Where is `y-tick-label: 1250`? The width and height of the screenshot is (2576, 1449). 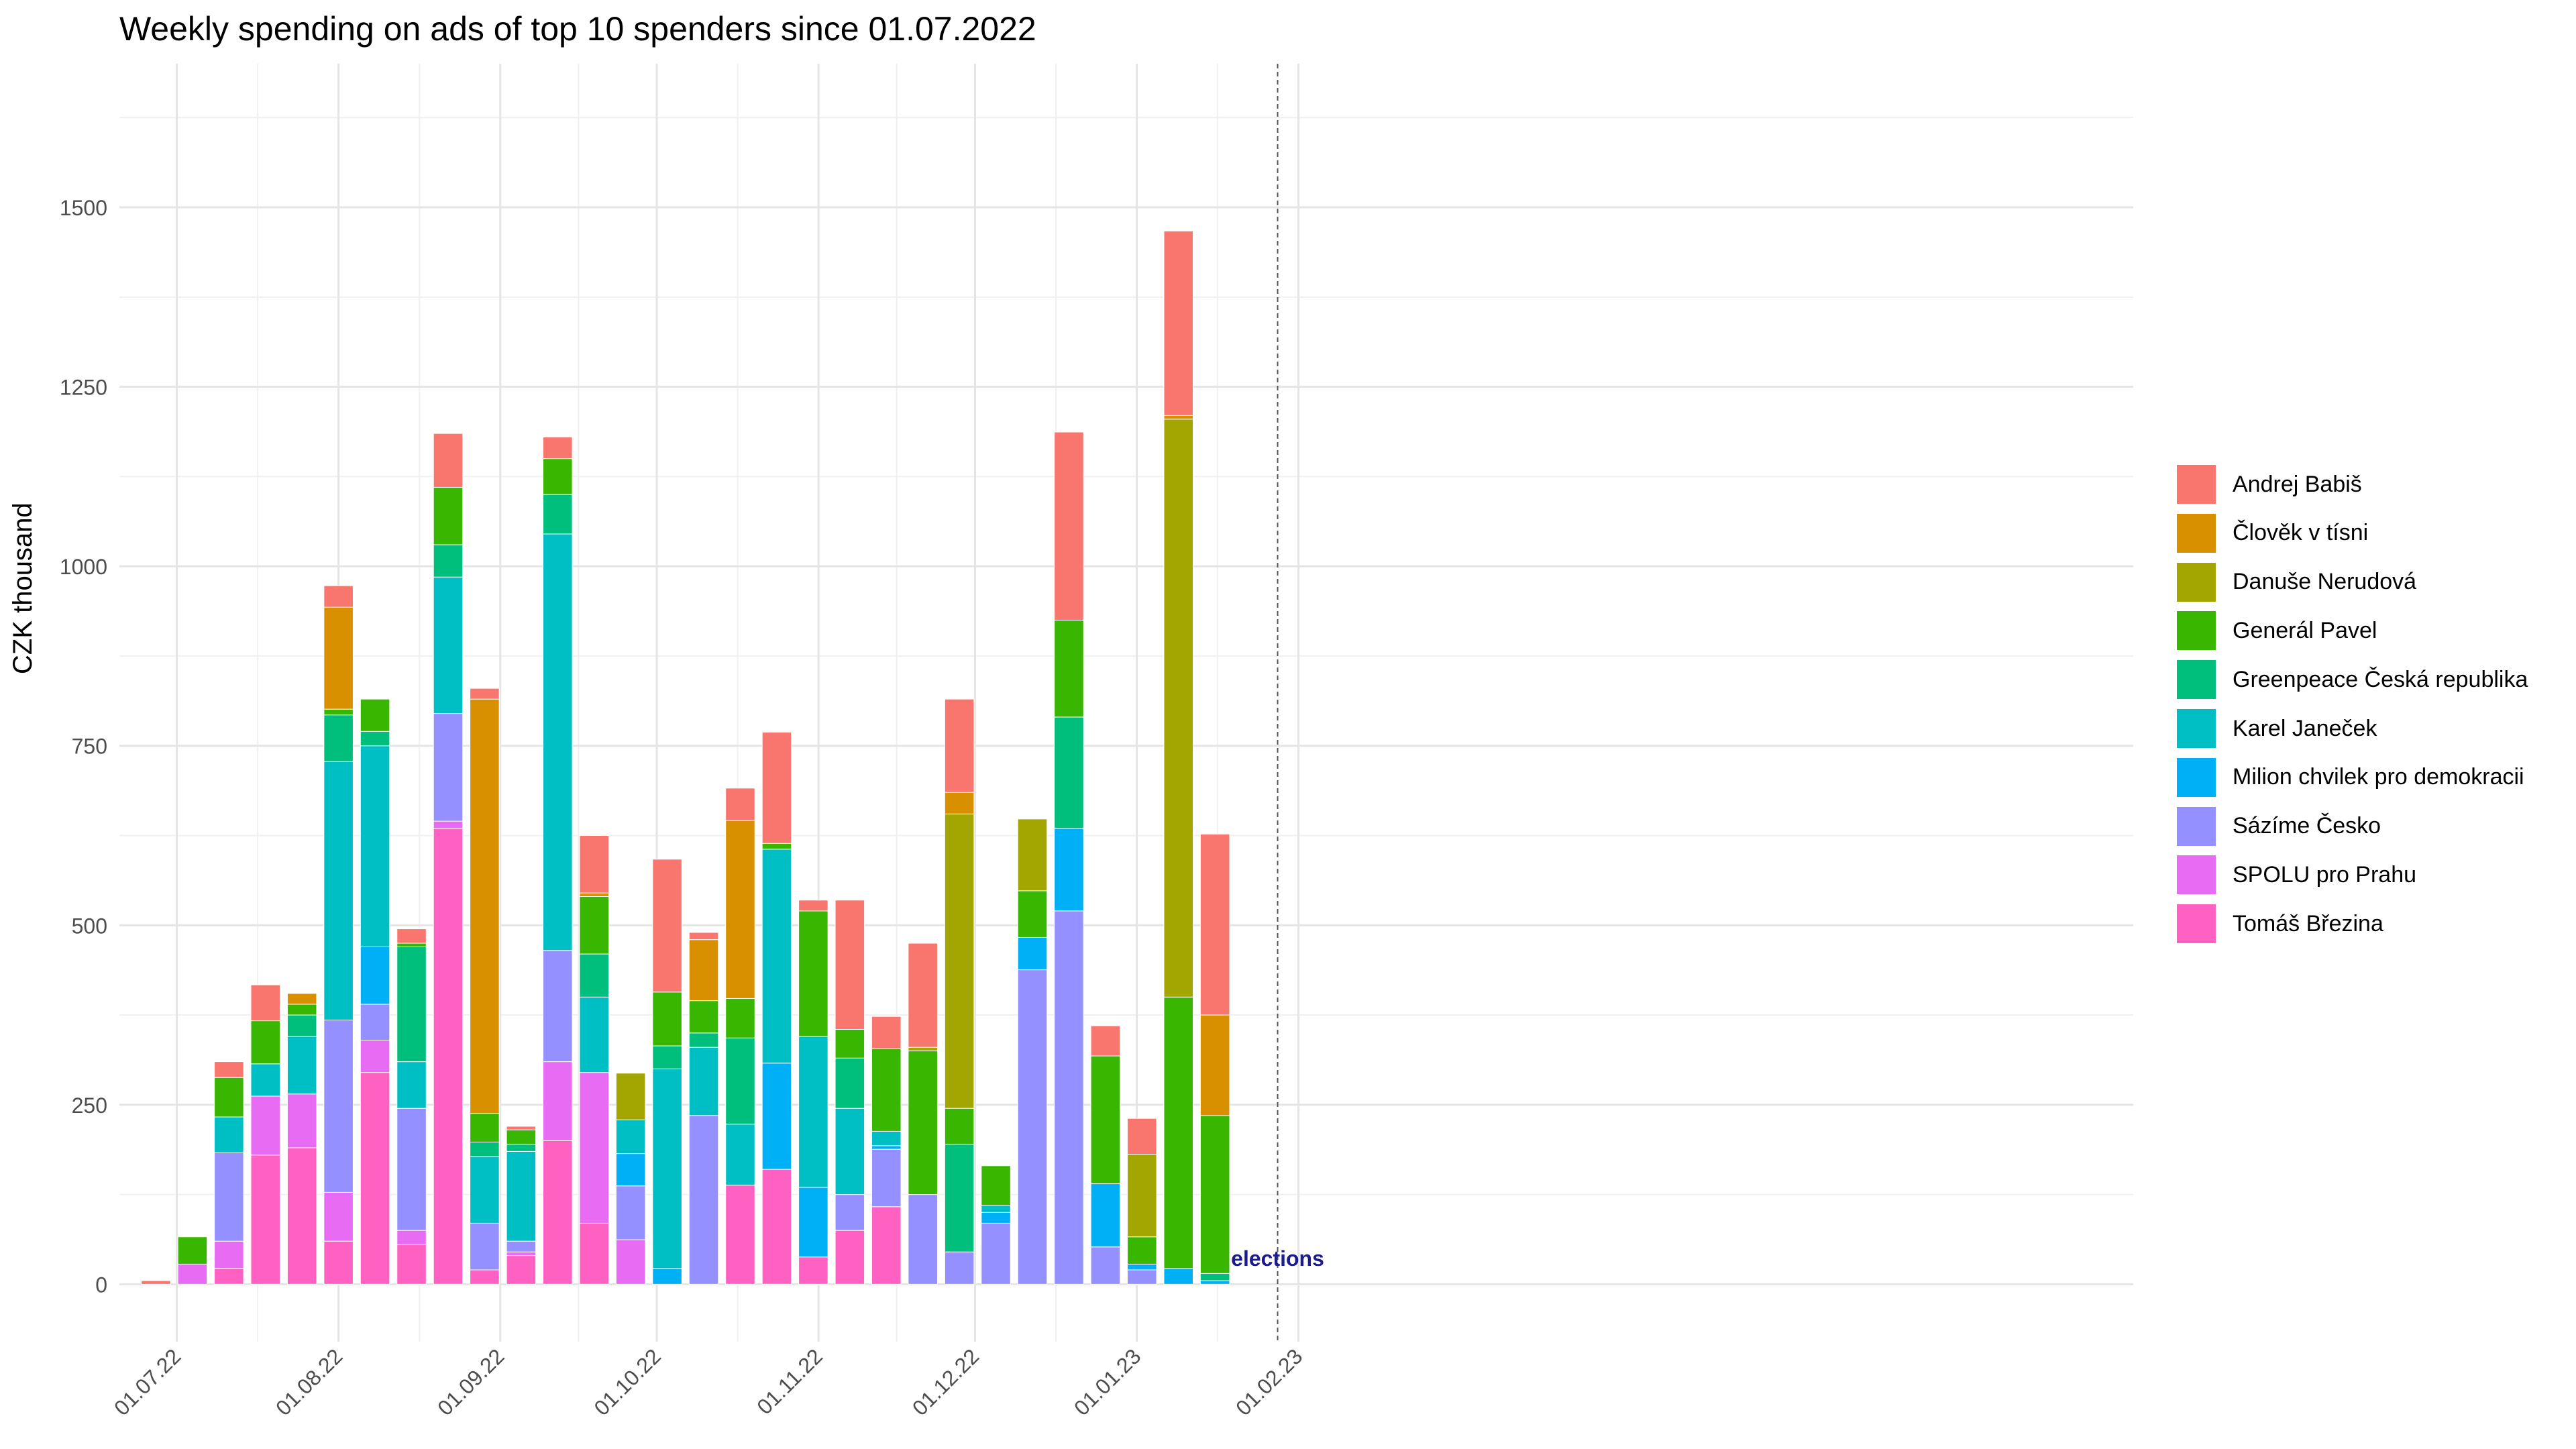
y-tick-label: 1250 is located at coordinates (83, 388).